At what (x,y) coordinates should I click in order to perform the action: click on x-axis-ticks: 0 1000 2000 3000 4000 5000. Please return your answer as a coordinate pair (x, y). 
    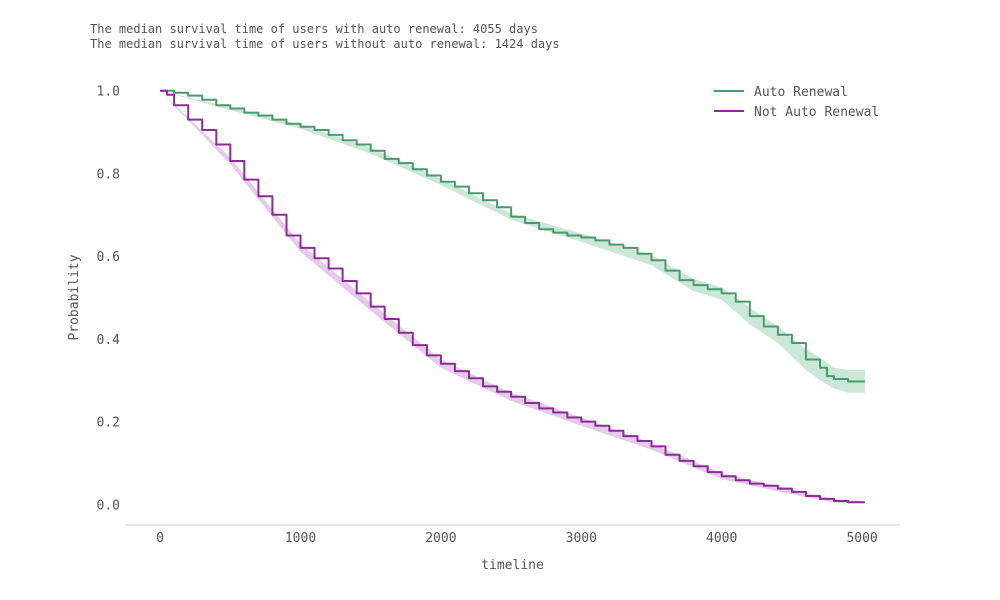
    Looking at the image, I should click on (517, 538).